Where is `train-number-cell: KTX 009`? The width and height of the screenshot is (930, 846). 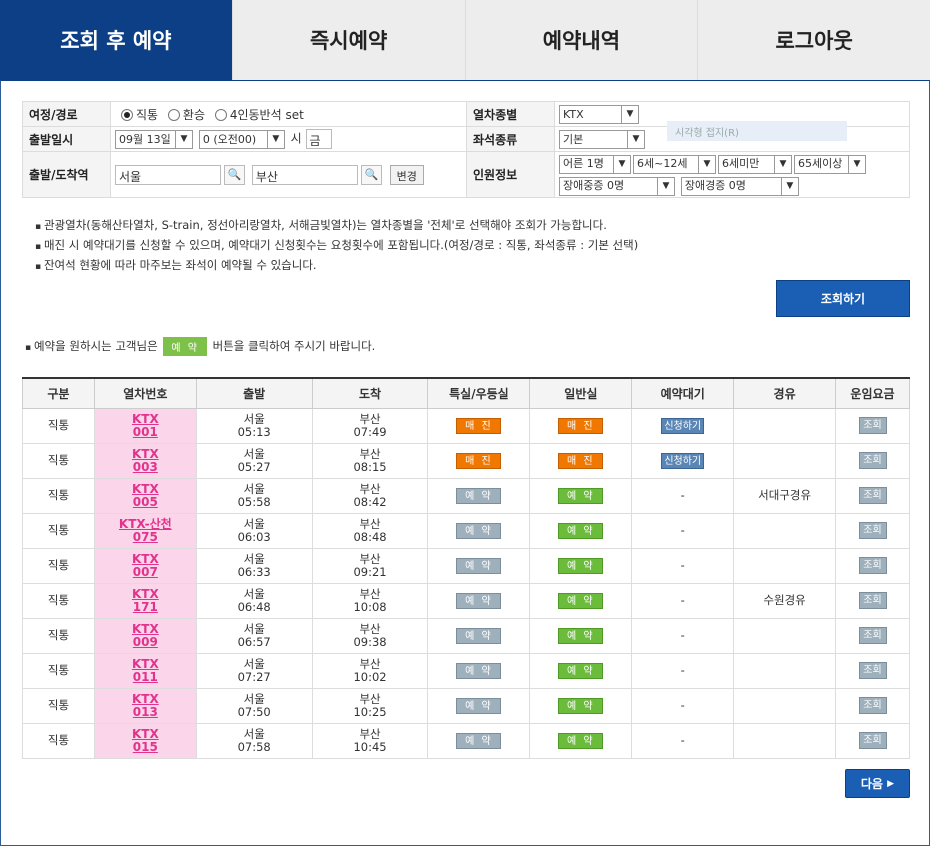
train-number-cell: KTX 009 is located at coordinates (145, 635).